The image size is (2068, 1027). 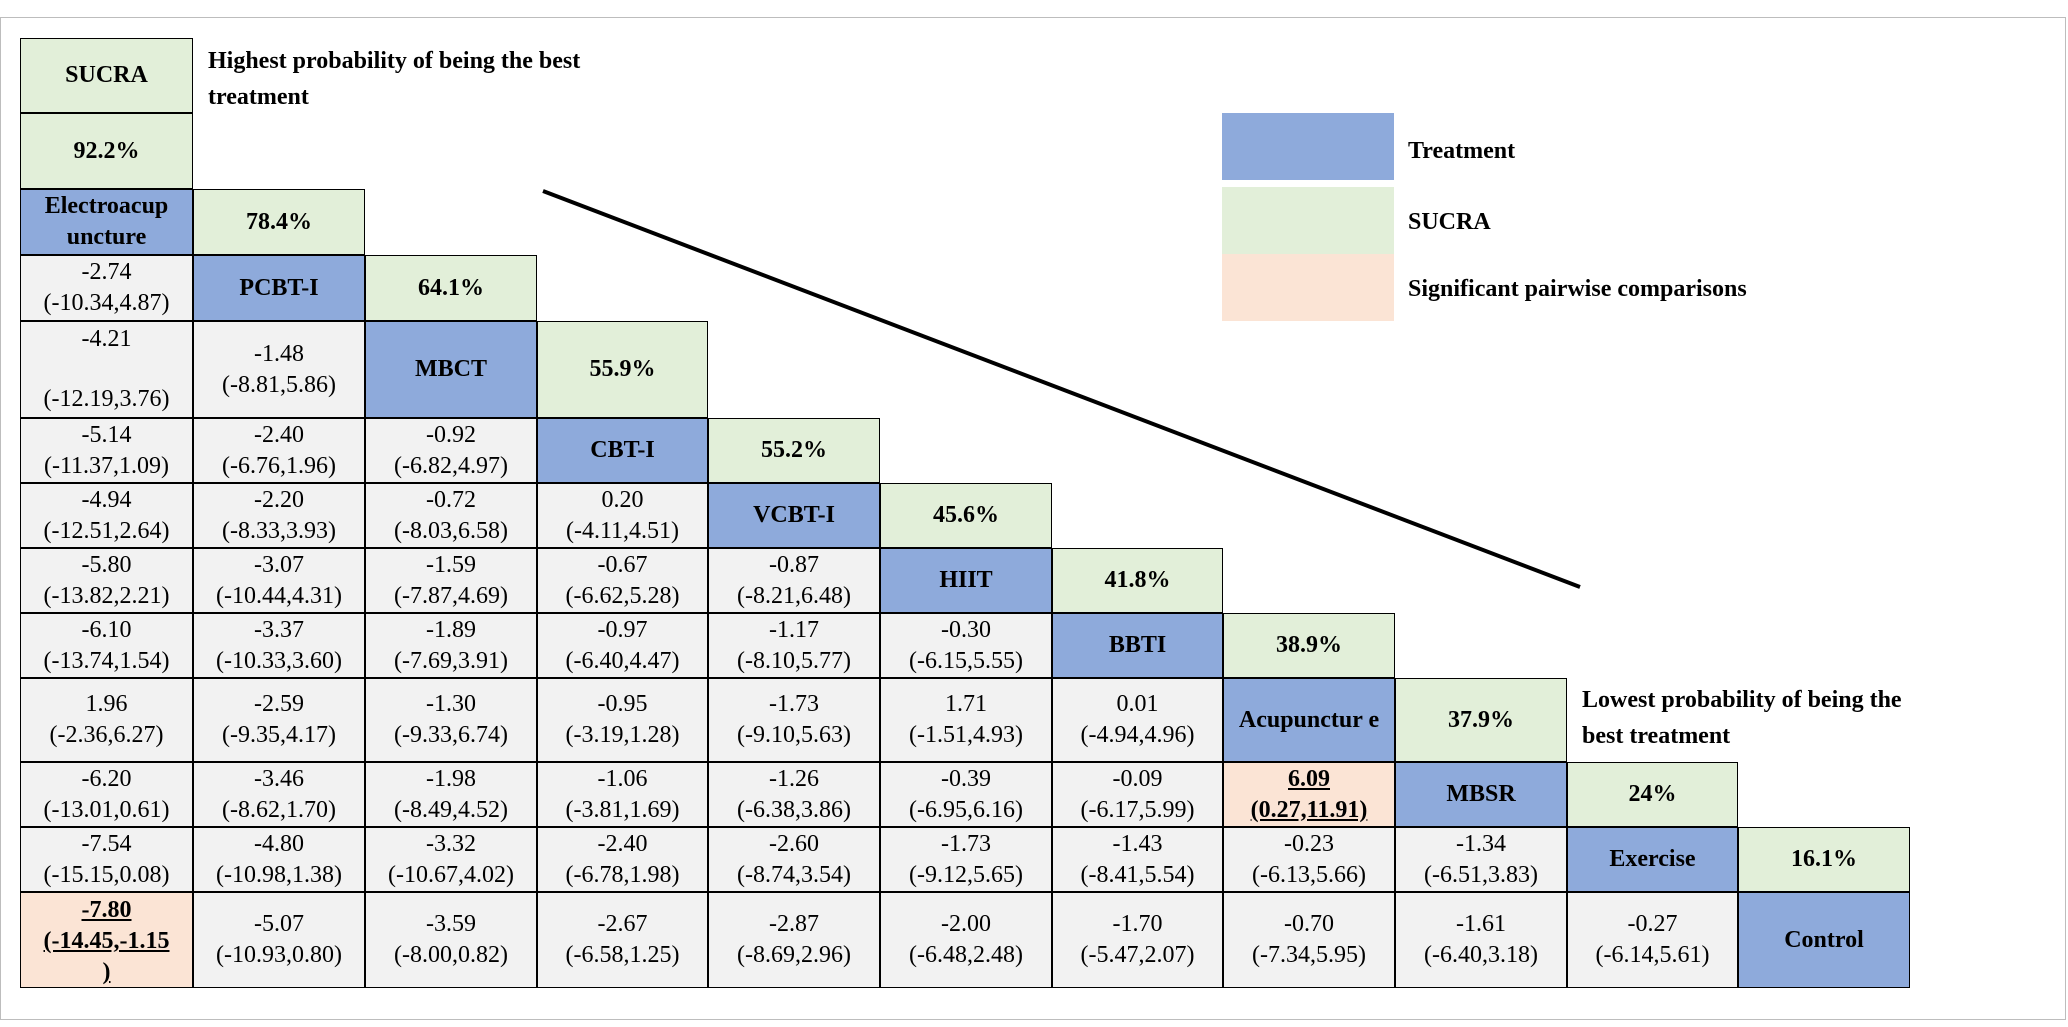 I want to click on comparison-cell: -1.61 (-6.40,3.18), so click(x=1481, y=940).